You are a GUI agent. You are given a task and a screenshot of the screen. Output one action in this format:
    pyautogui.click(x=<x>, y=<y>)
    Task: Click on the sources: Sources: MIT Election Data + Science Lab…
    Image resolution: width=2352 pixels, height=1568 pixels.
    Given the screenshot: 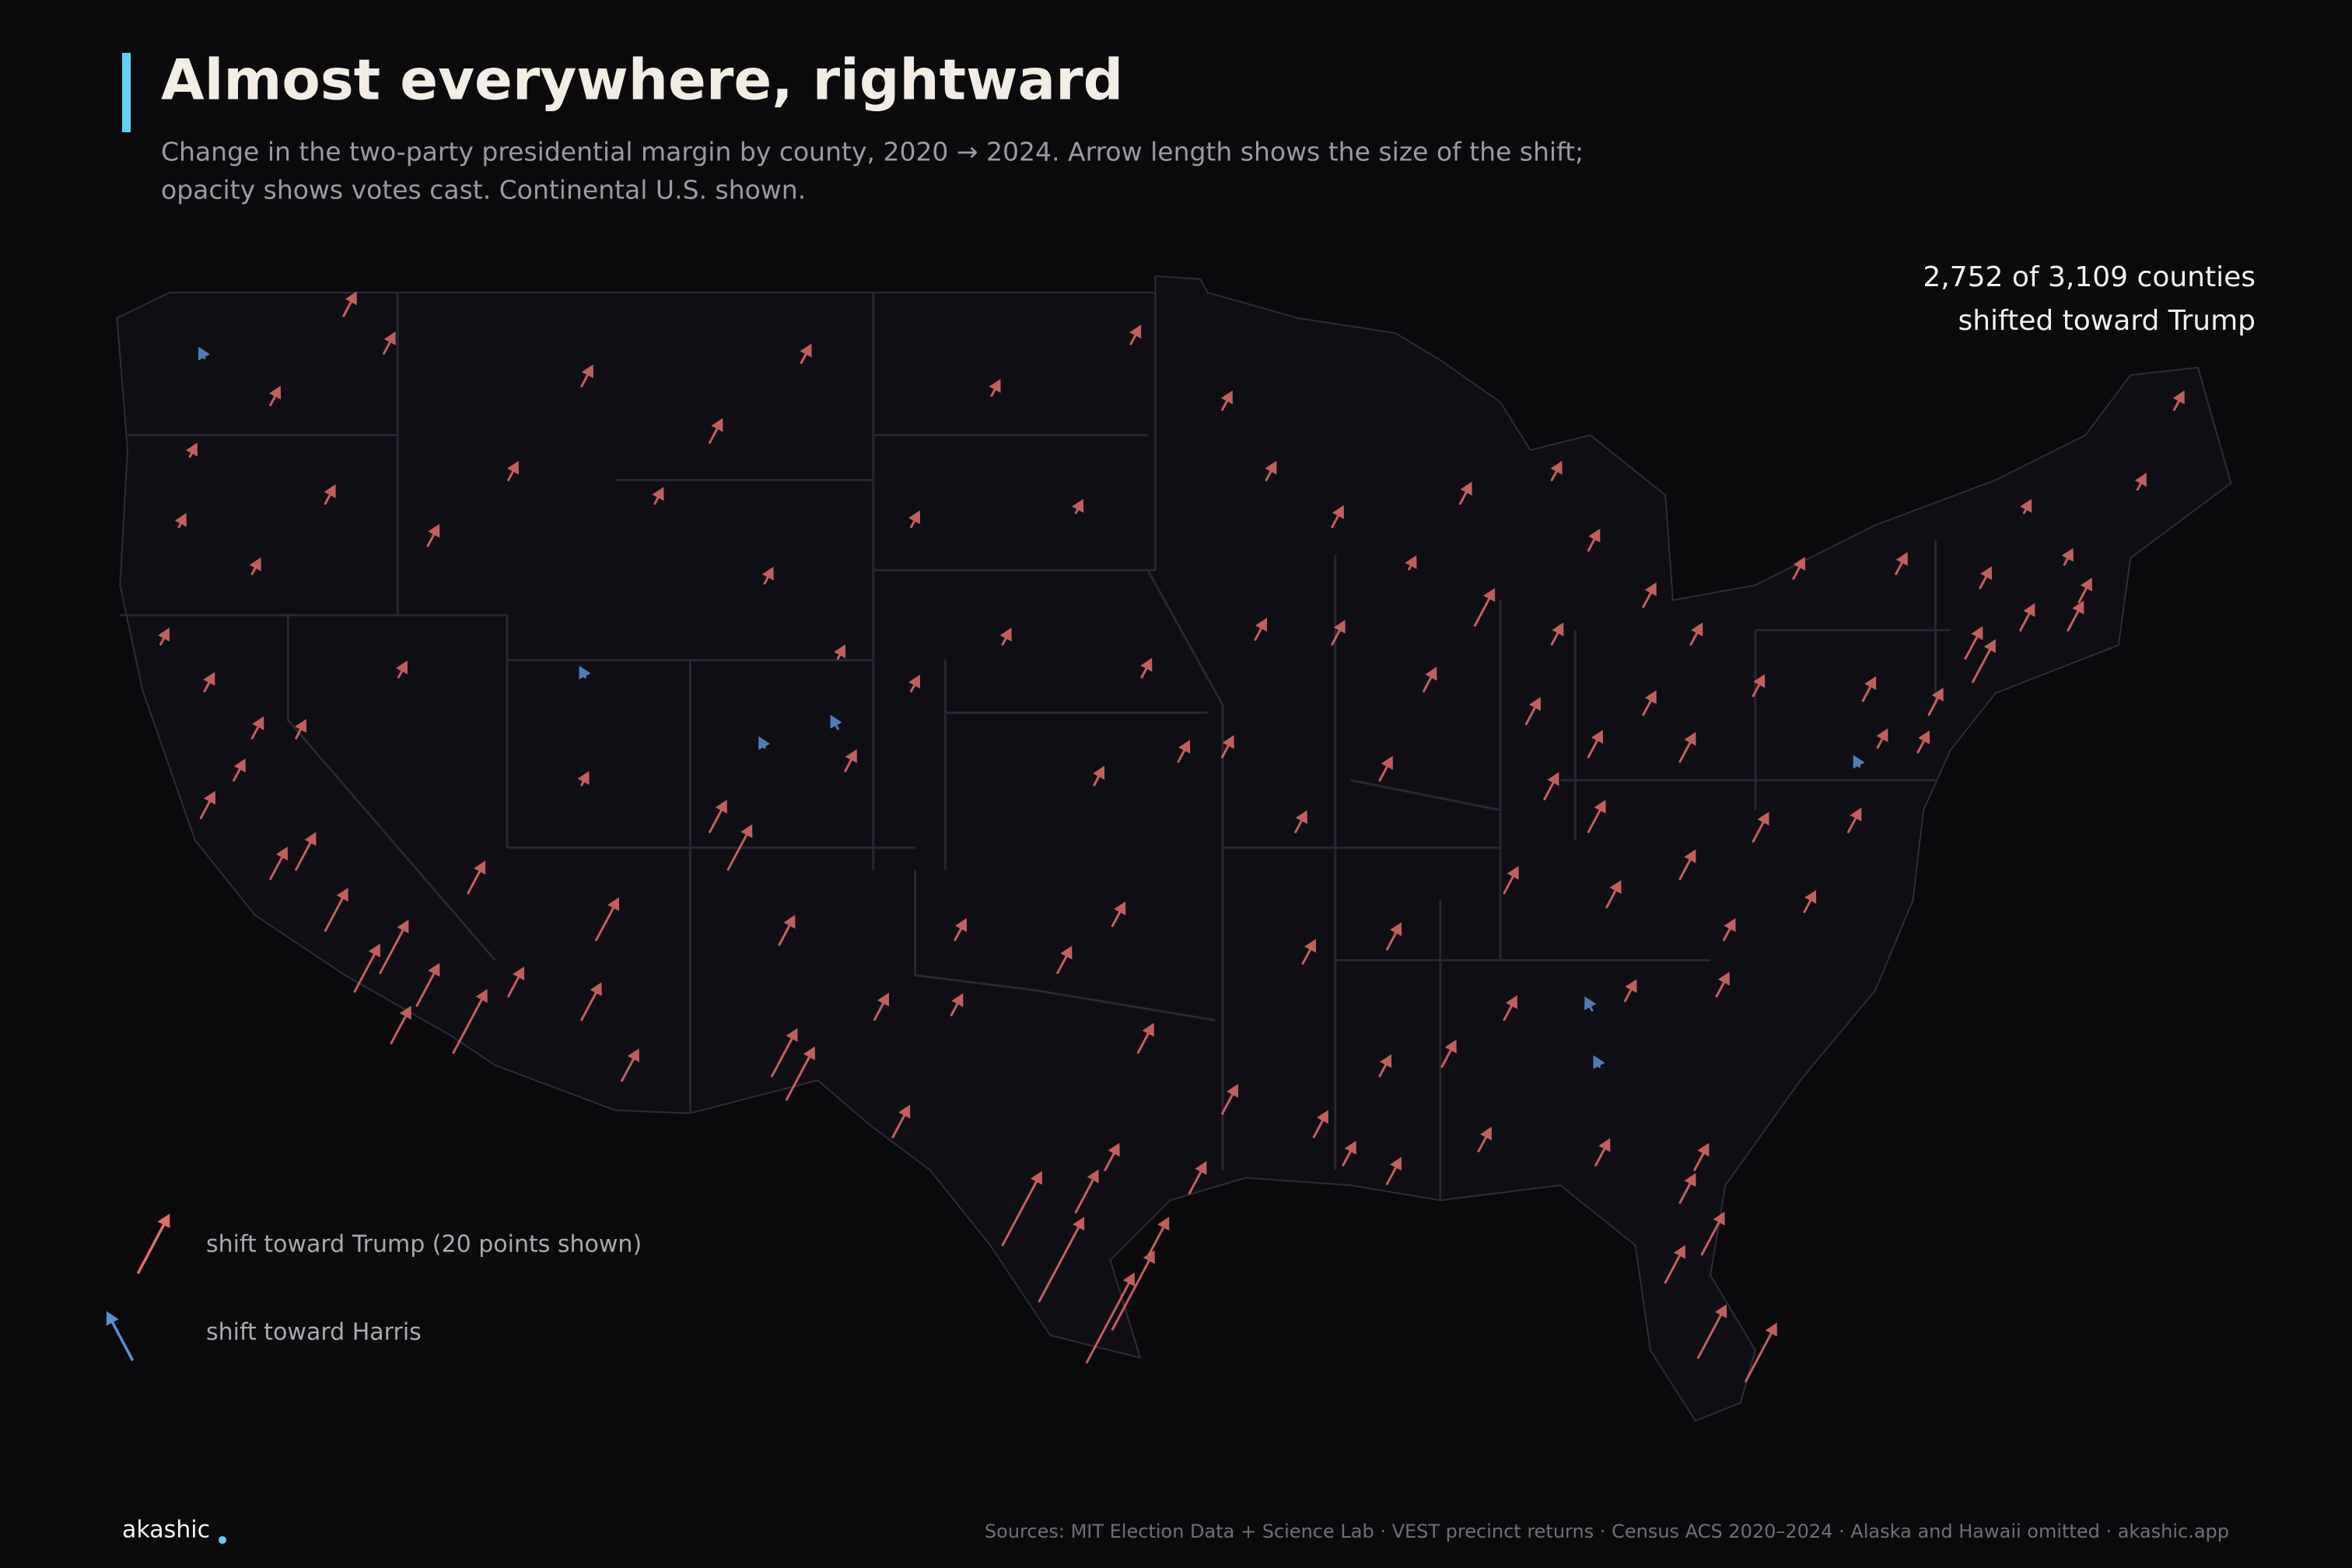 What is the action you would take?
    pyautogui.click(x=1607, y=1531)
    